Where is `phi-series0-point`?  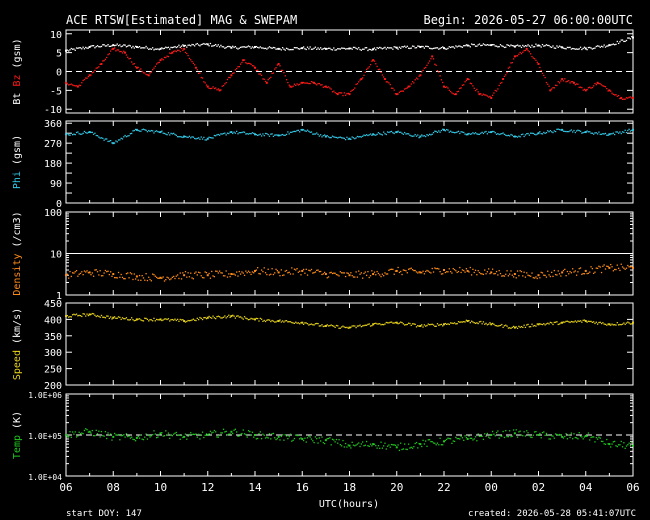
phi-series0-point is located at coordinates (184, 136).